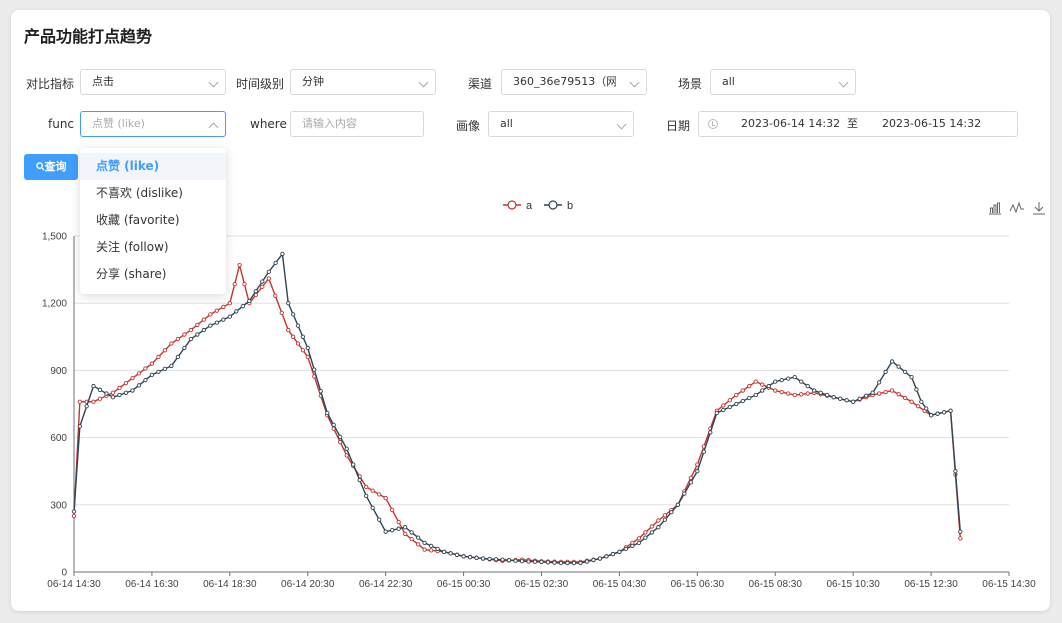  What do you see at coordinates (153, 82) in the screenshot?
I see `metric-select: 点击` at bounding box center [153, 82].